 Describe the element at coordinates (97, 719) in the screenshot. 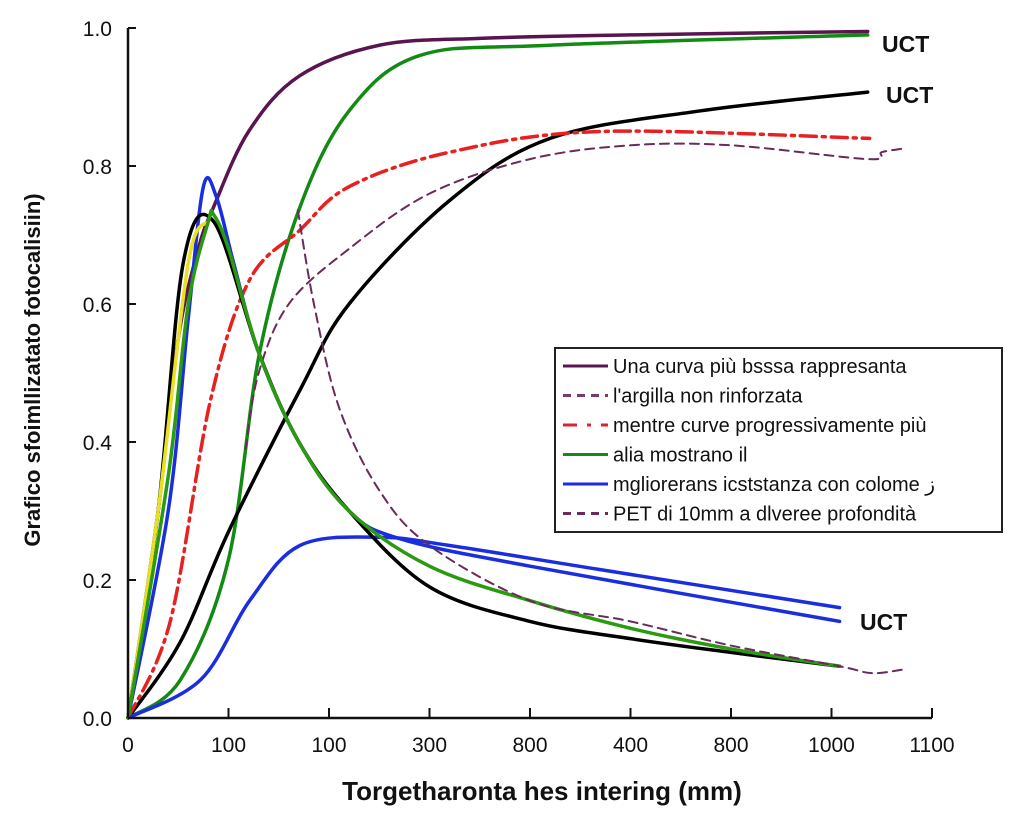

I see `y-tick-label: 0.0` at that location.